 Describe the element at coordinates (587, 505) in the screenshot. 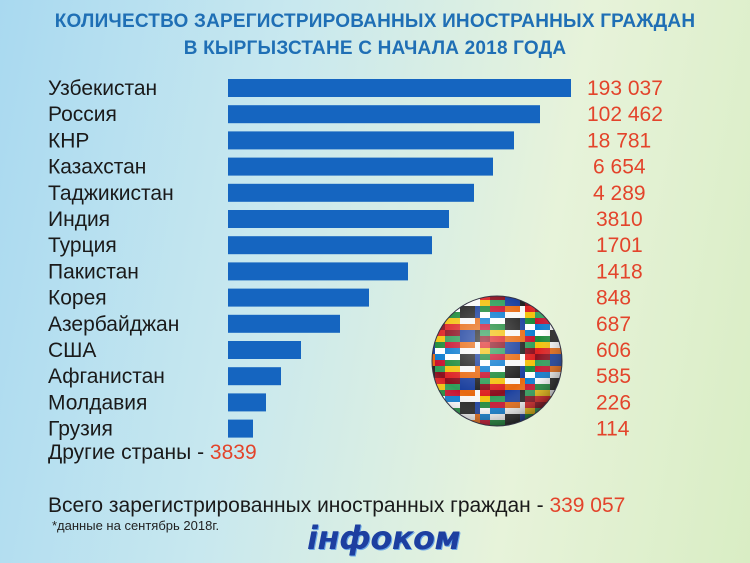

I see `total-value: 339 057` at that location.